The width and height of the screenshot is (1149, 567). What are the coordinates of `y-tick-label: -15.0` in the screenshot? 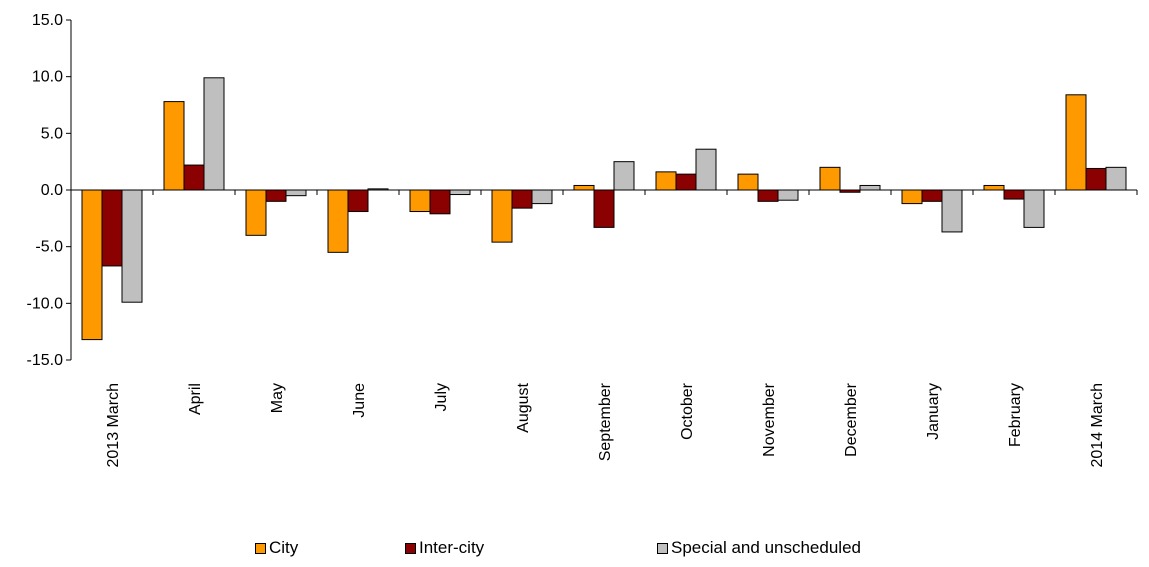 It's located at (45, 360).